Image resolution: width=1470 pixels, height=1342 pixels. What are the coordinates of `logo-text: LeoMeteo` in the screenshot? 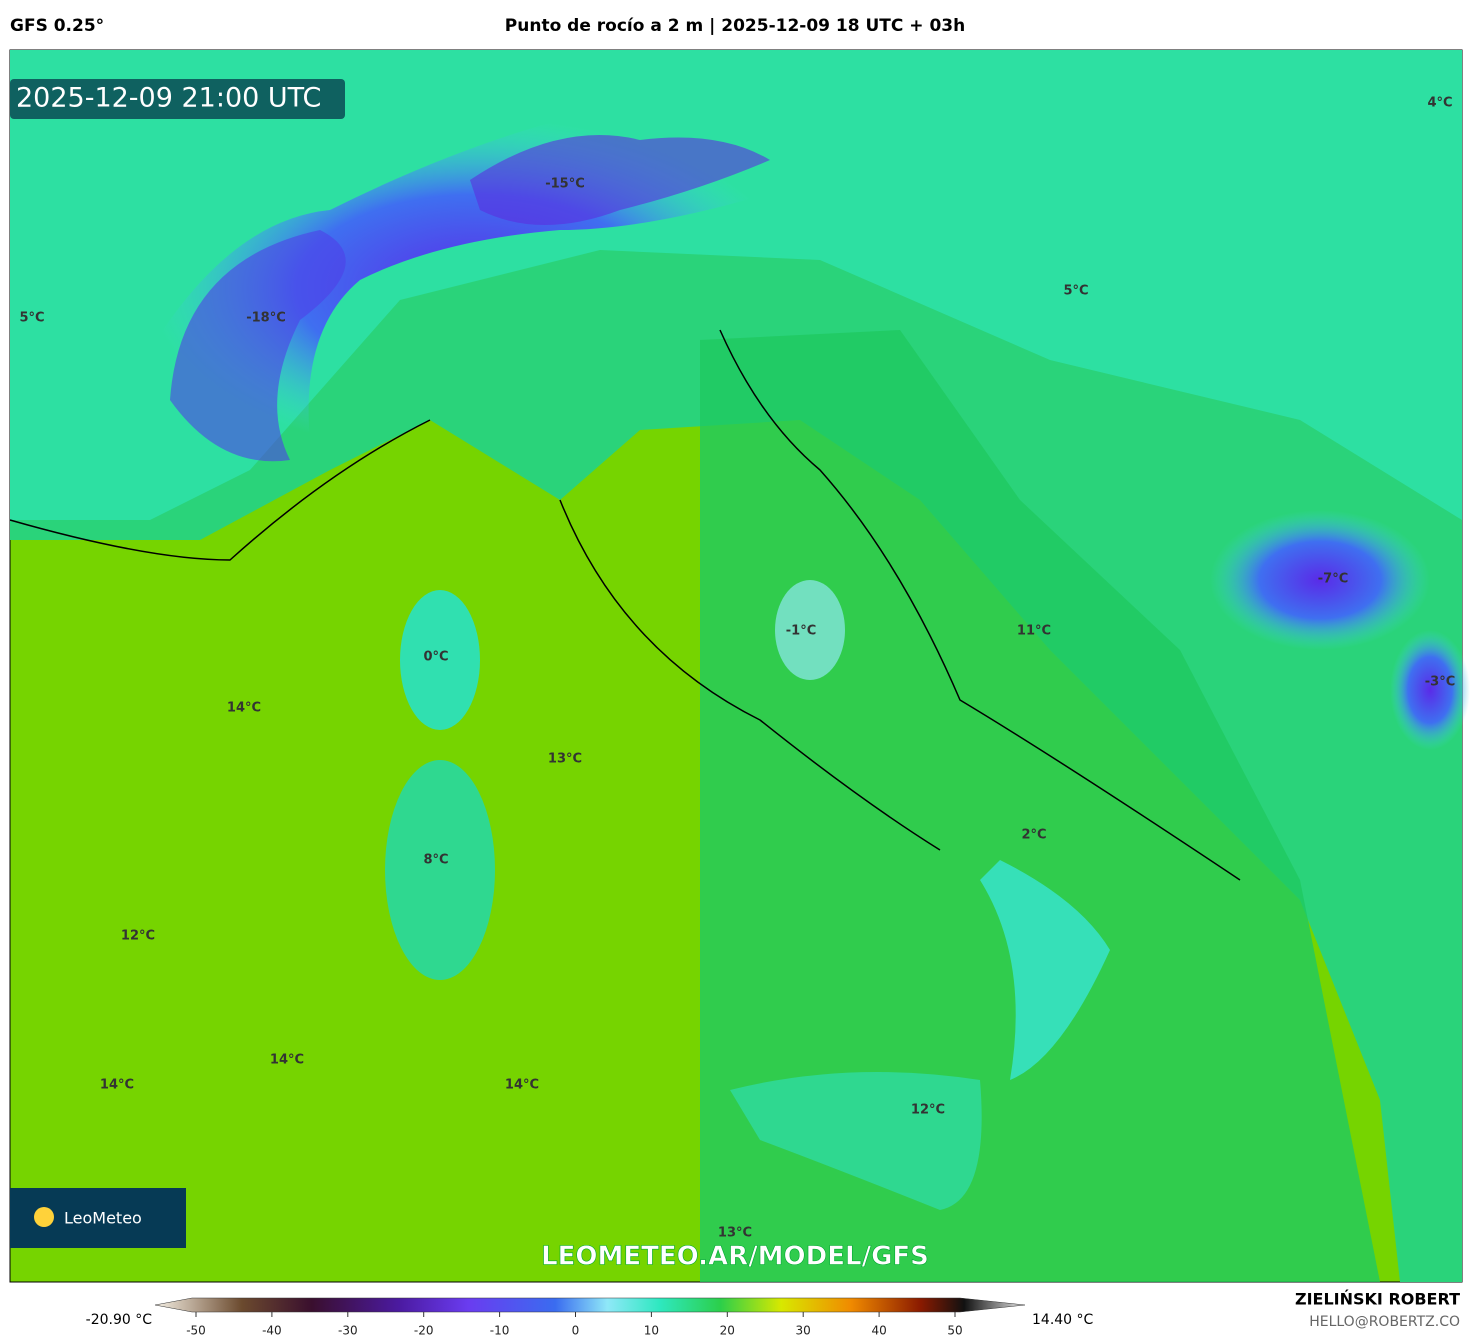 It's located at (103, 1218).